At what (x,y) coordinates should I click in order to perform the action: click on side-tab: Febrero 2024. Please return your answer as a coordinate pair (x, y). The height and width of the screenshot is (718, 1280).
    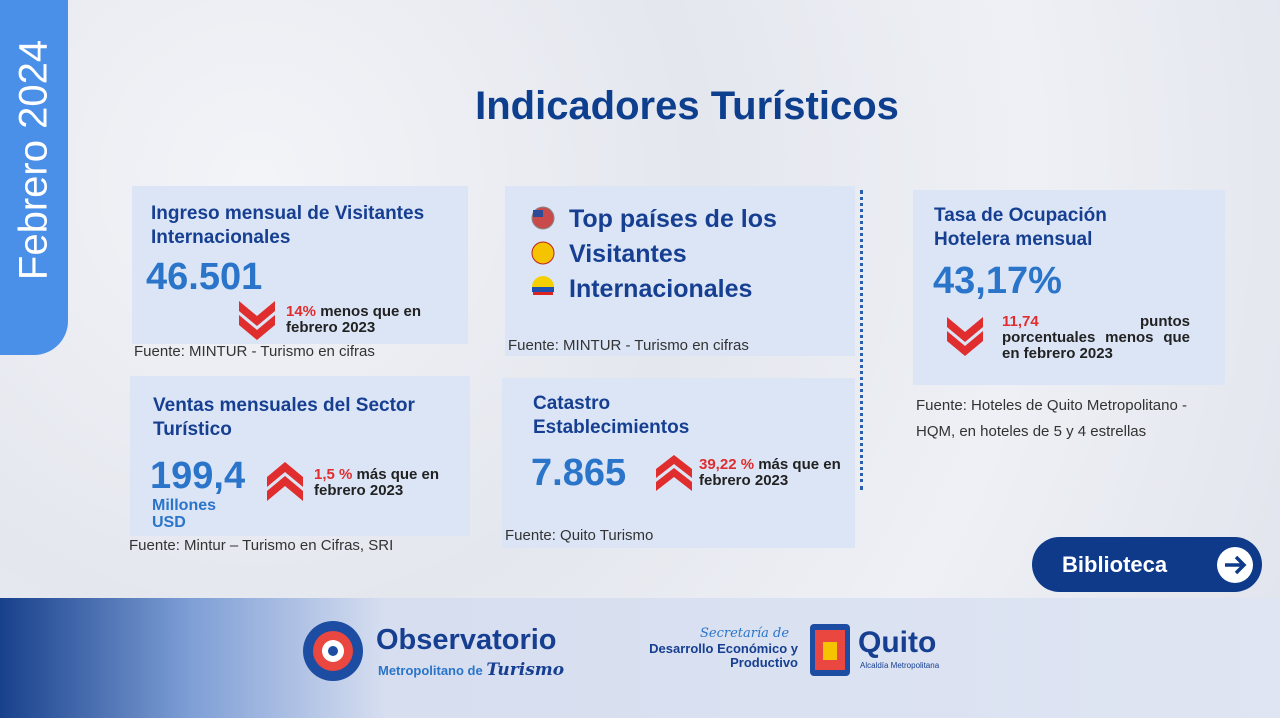
    Looking at the image, I should click on (34, 177).